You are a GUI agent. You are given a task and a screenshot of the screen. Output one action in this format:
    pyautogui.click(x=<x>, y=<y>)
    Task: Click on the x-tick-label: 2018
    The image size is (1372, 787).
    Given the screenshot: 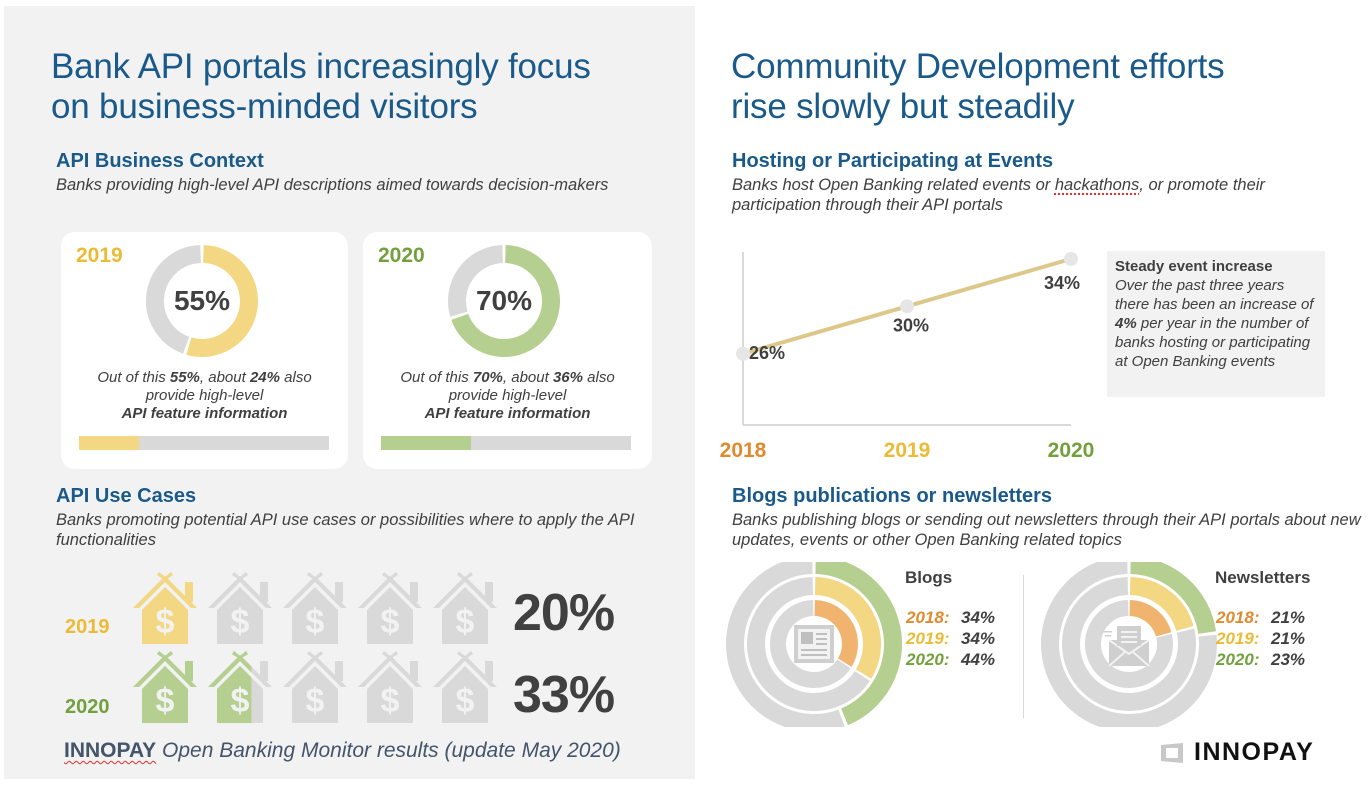 What is the action you would take?
    pyautogui.click(x=743, y=450)
    